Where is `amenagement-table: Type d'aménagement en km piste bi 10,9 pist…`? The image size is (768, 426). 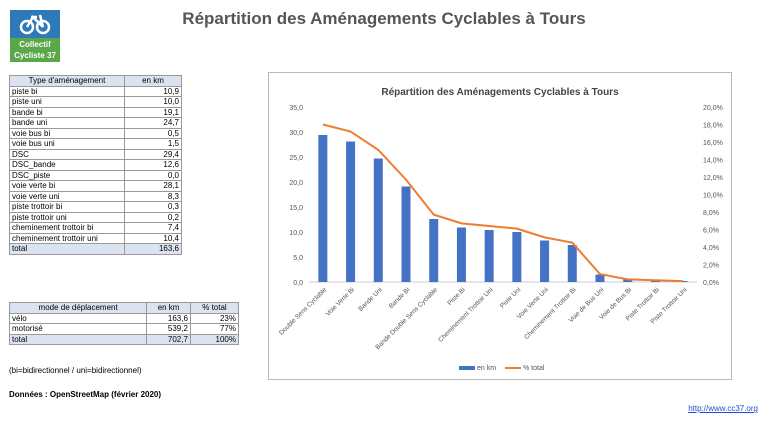 amenagement-table: Type d'aménagement en km piste bi 10,9 pist… is located at coordinates (95, 165).